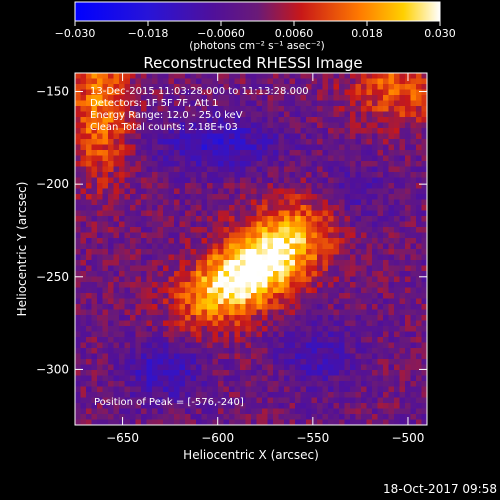 The width and height of the screenshot is (500, 500). Describe the element at coordinates (199, 91) in the screenshot. I see `annotation-time-range: 13-Dec-2015 11:03:28.000 to 11:13:28.000` at that location.